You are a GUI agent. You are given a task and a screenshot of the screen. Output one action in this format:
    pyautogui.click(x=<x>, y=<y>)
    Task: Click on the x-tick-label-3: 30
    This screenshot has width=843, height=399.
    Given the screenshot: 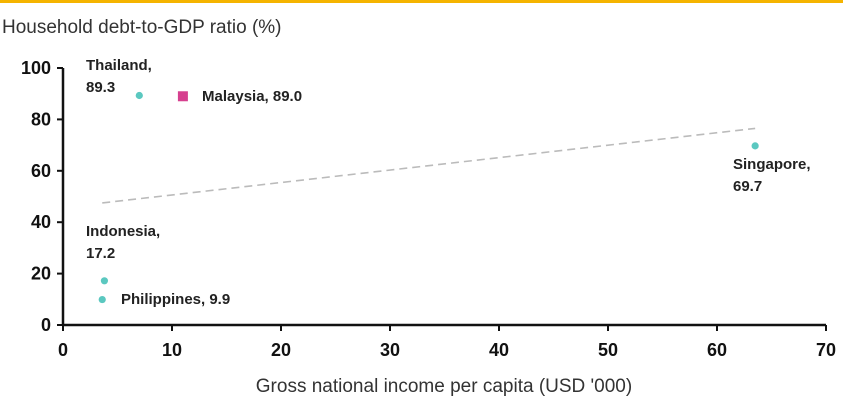 What is the action you would take?
    pyautogui.click(x=390, y=350)
    